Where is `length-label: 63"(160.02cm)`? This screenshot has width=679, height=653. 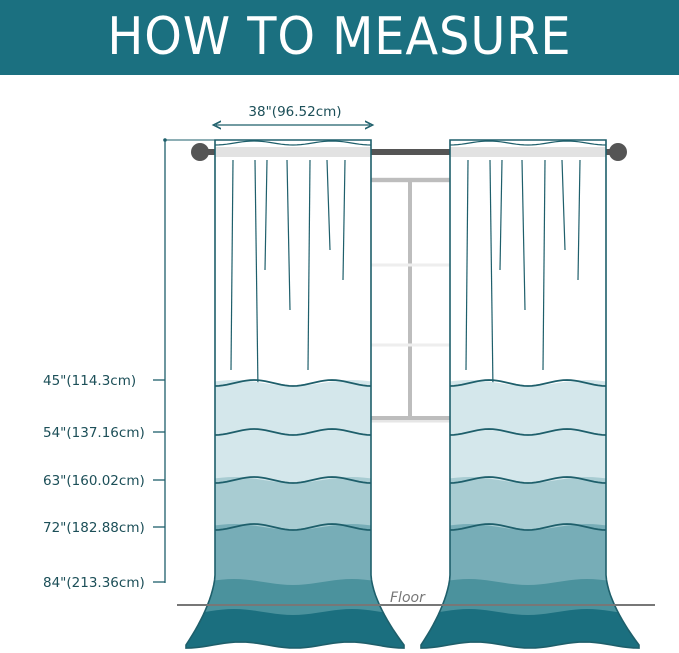
length-label: 63"(160.02cm) is located at coordinates (94, 481).